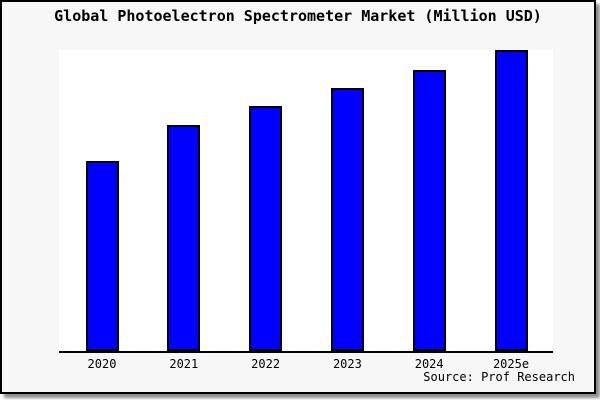  What do you see at coordinates (429, 210) in the screenshot?
I see `bar-2024` at bounding box center [429, 210].